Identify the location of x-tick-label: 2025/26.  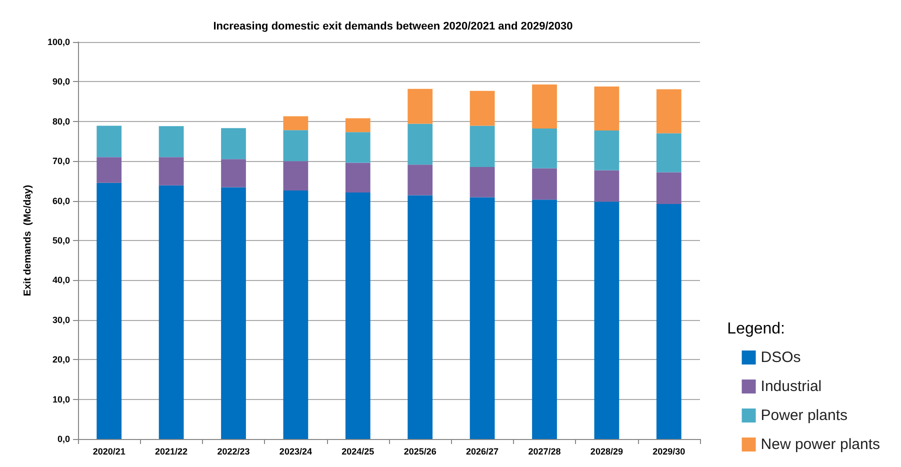
(420, 451).